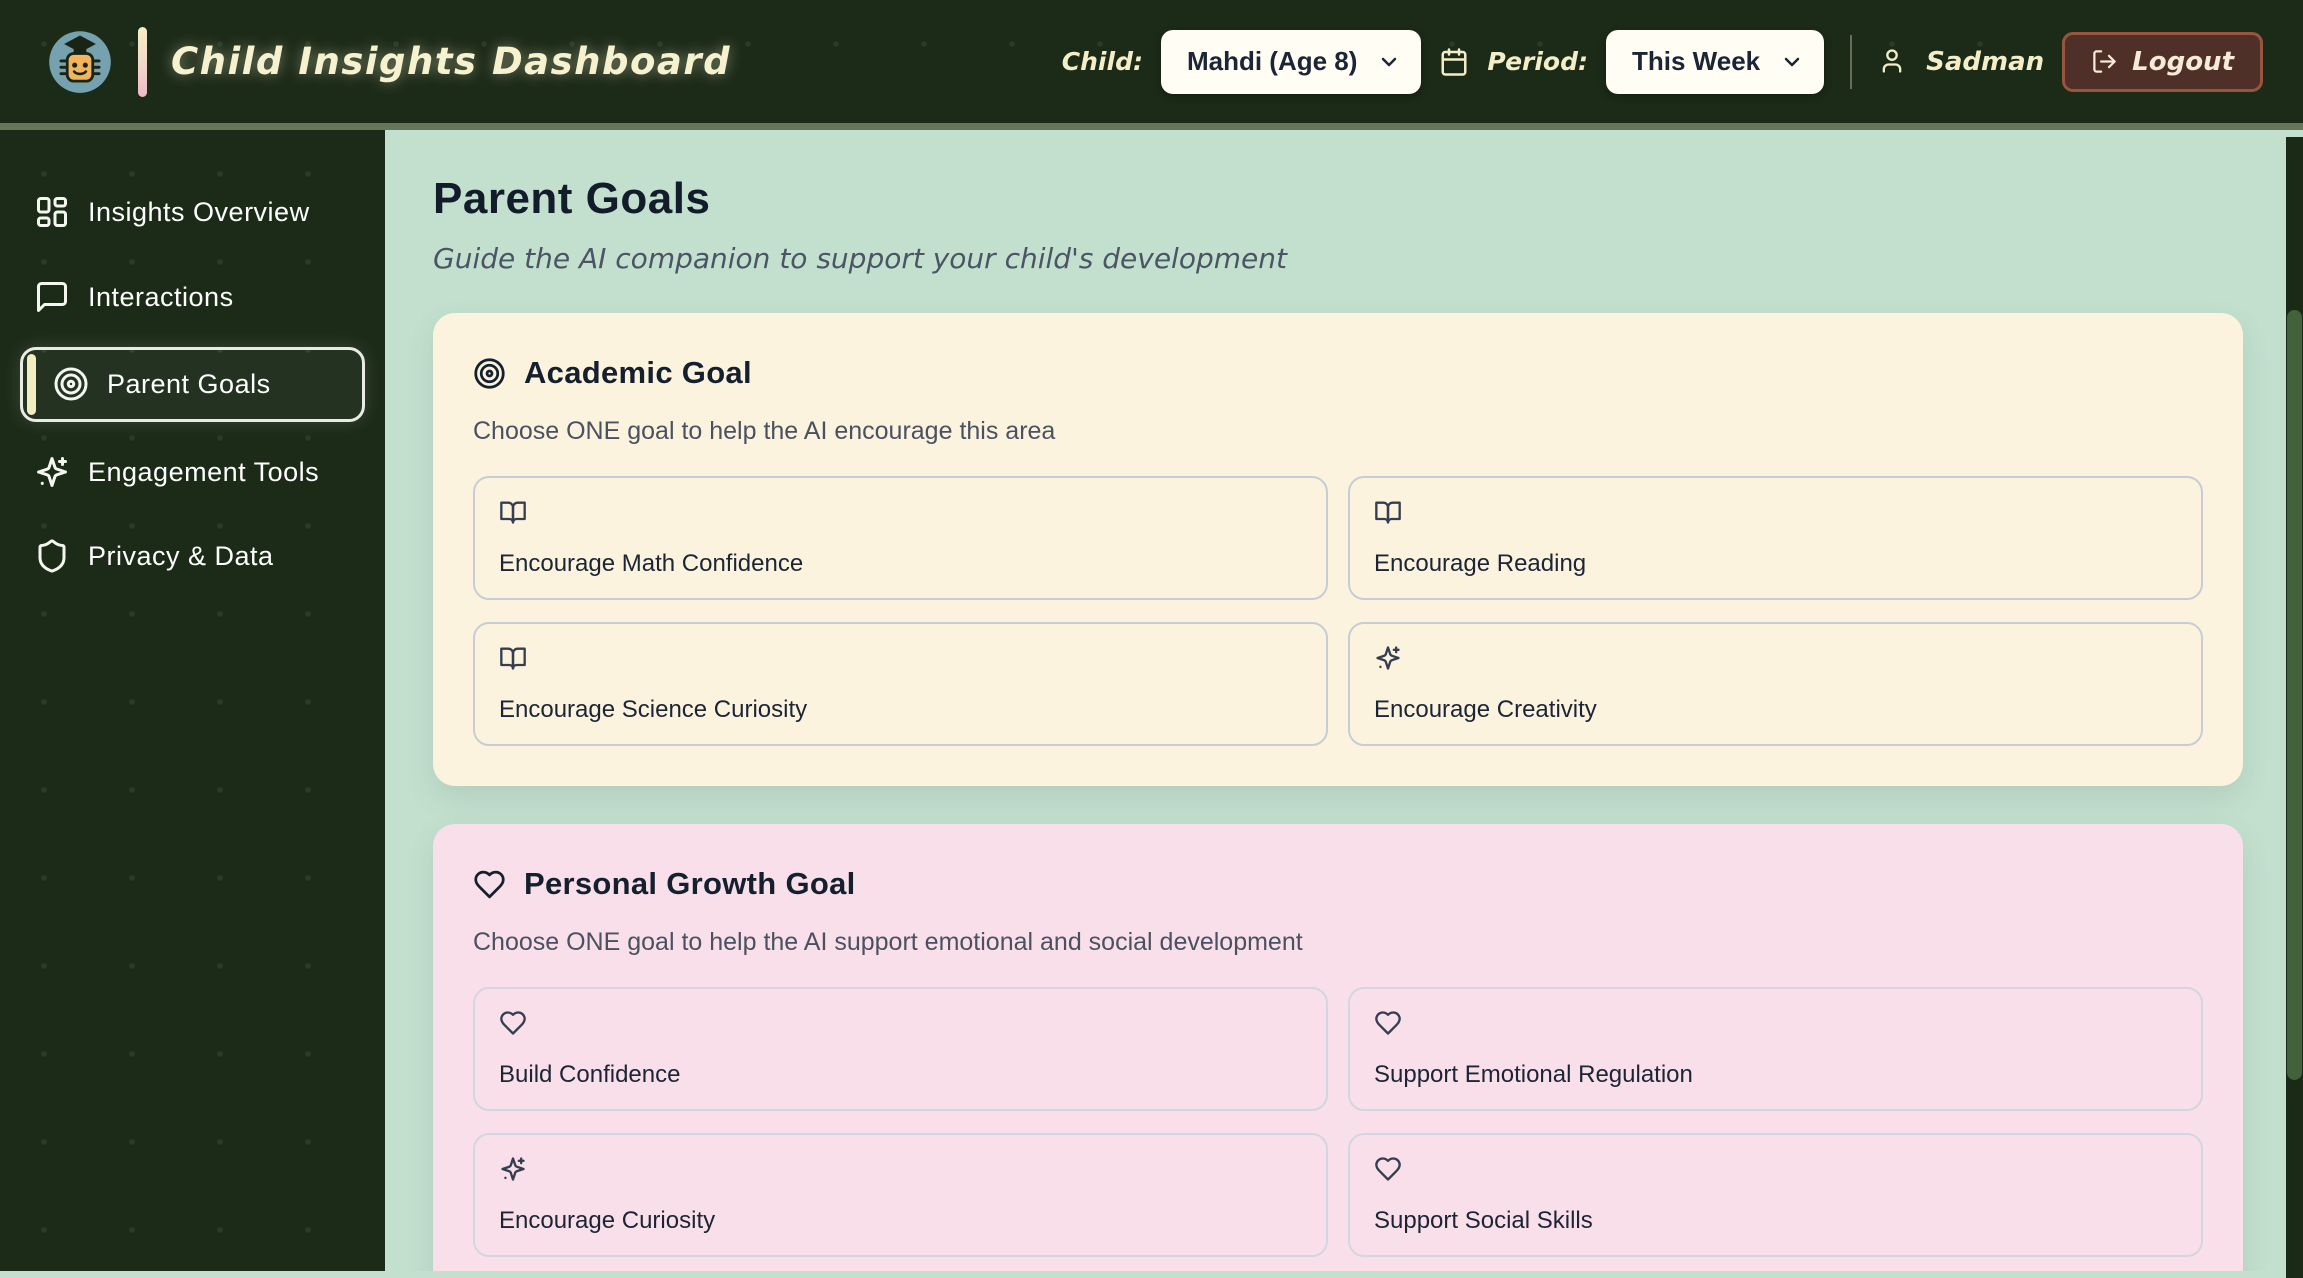 The image size is (2303, 1278). What do you see at coordinates (1338, 373) in the screenshot?
I see `academic-goal-header: Academic Goal` at bounding box center [1338, 373].